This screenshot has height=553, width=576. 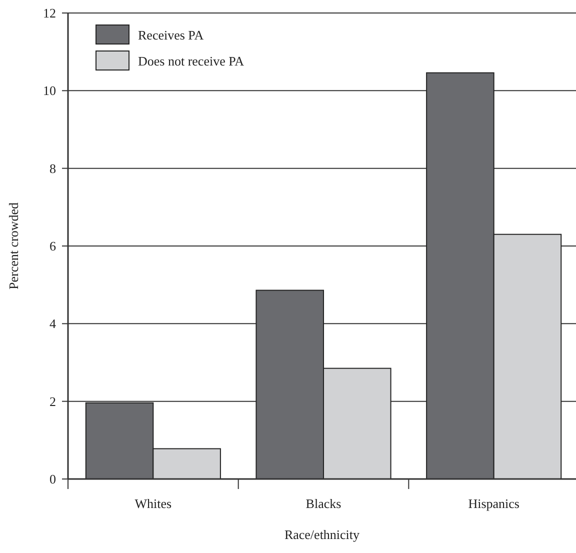 What do you see at coordinates (49, 90) in the screenshot?
I see `y-tick-label: 10` at bounding box center [49, 90].